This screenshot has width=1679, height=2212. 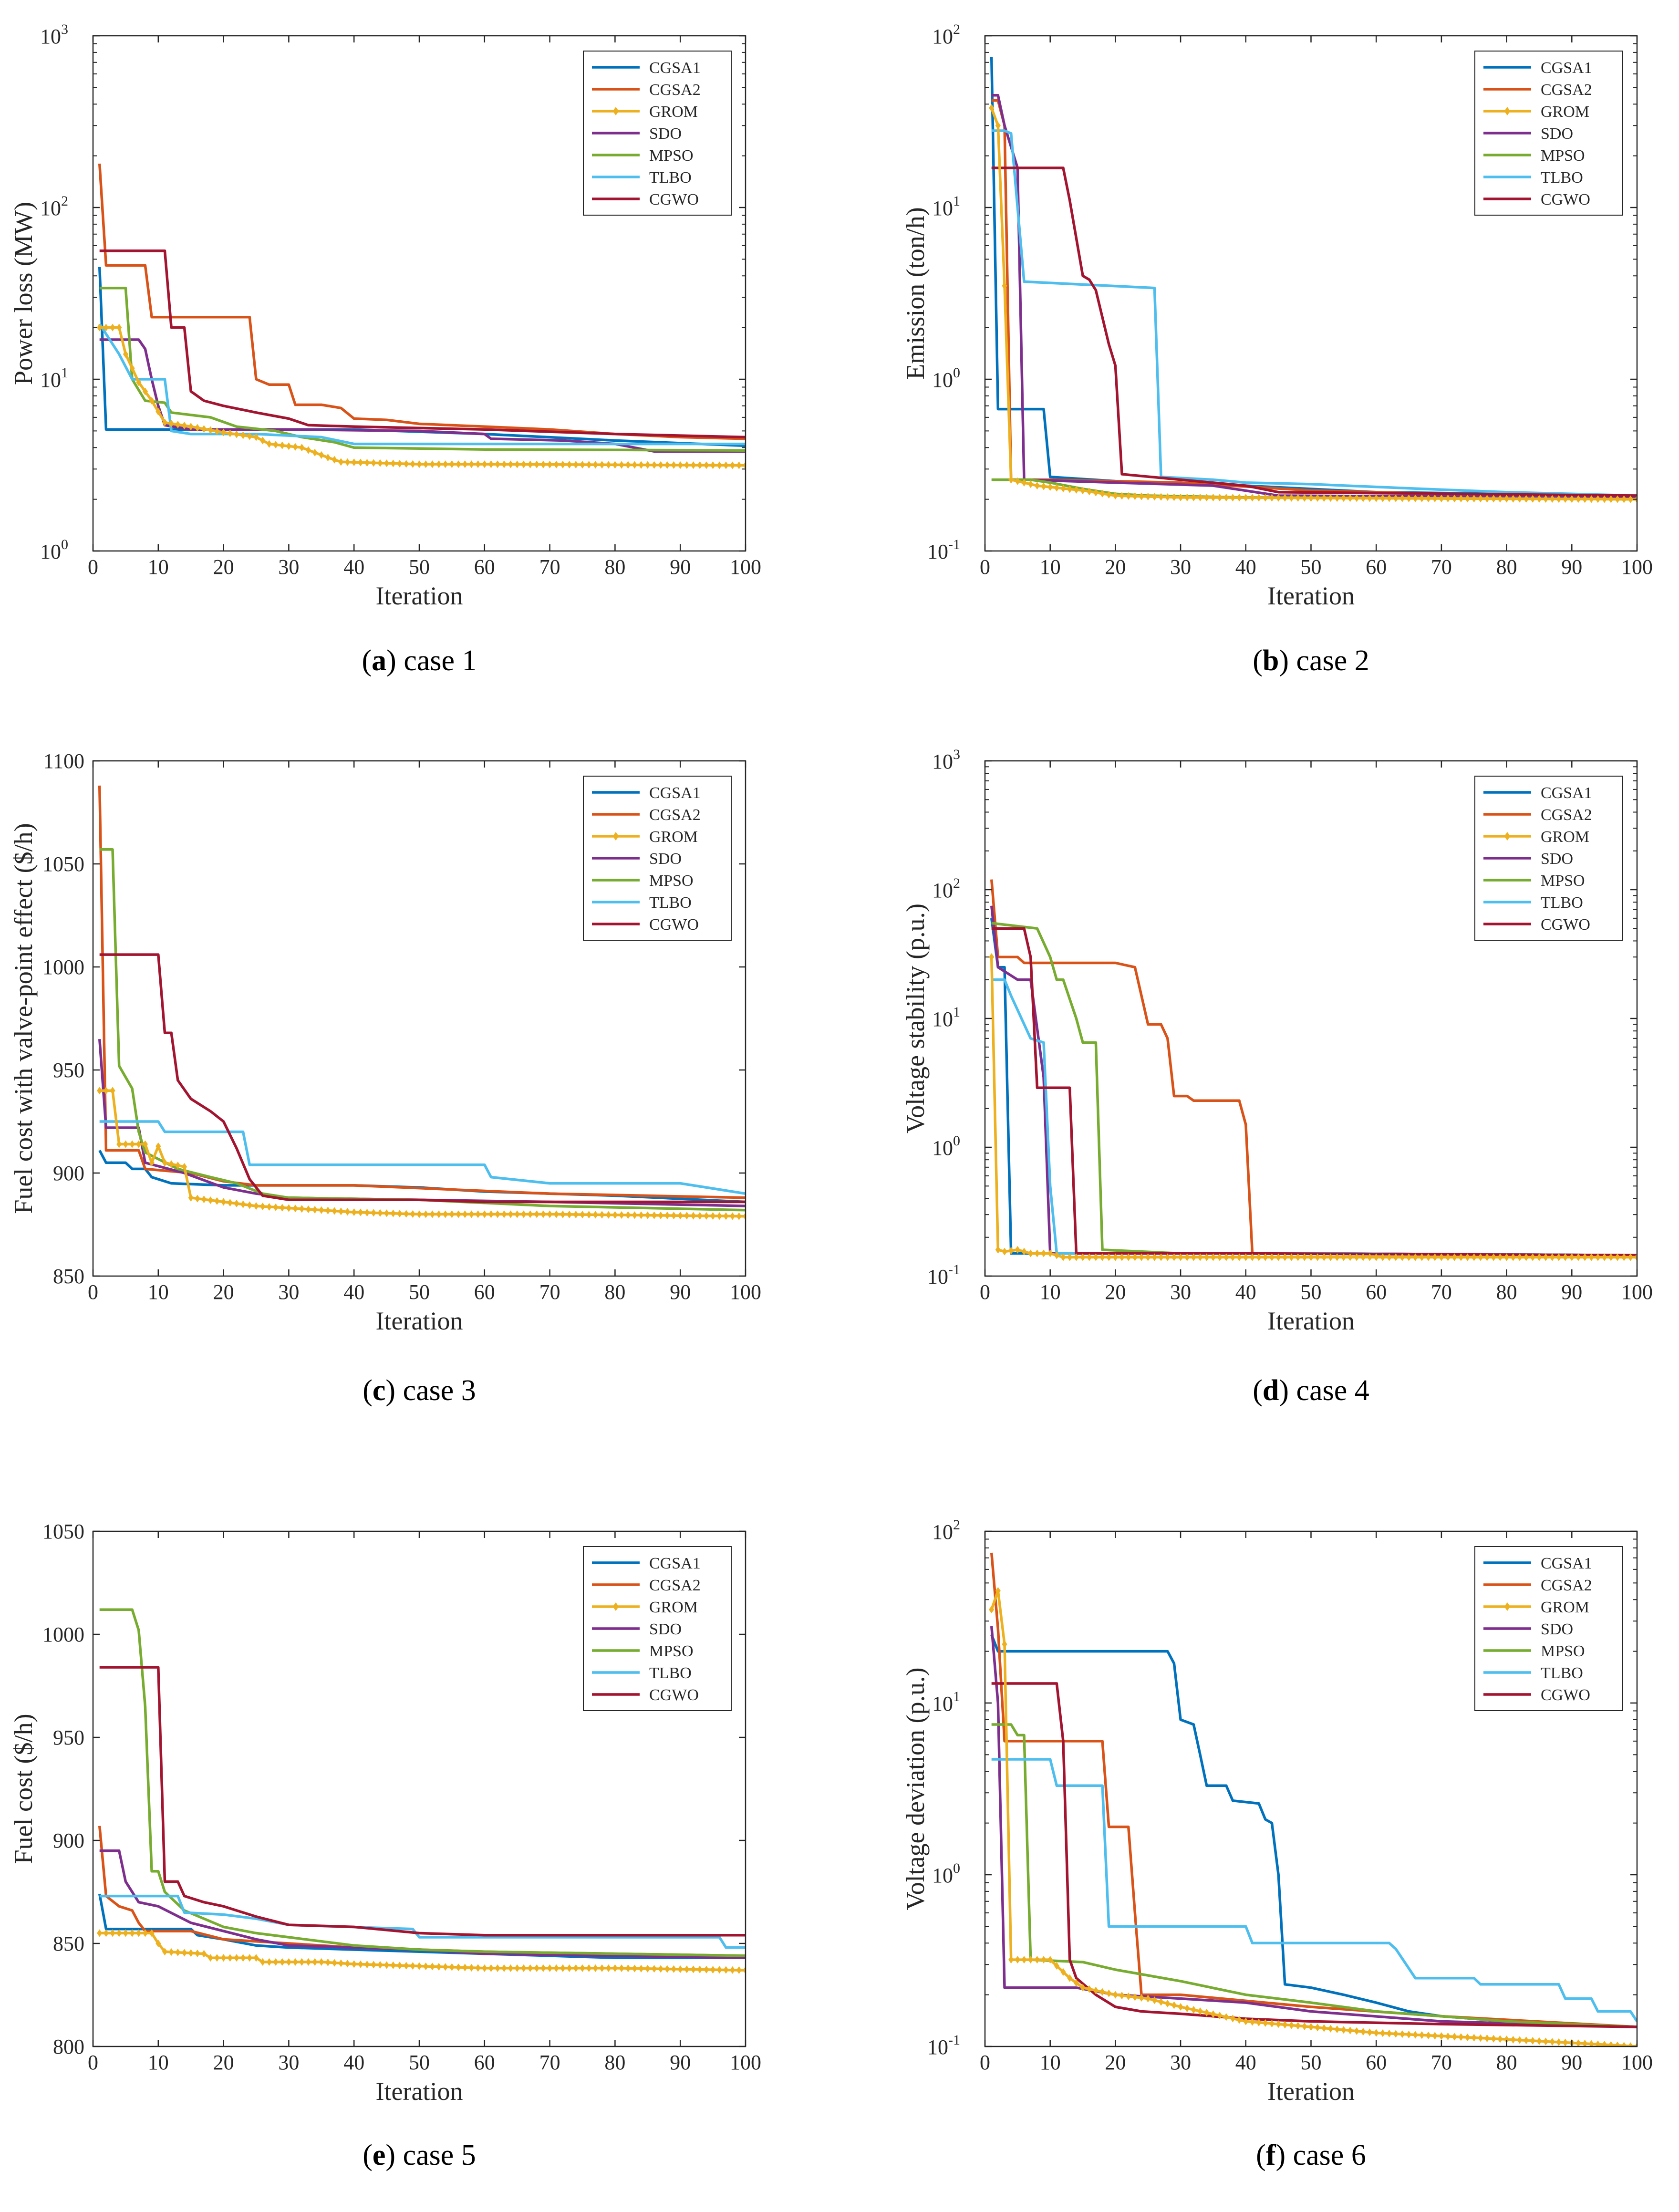 I want to click on y-tick-label: 850, so click(x=69, y=1943).